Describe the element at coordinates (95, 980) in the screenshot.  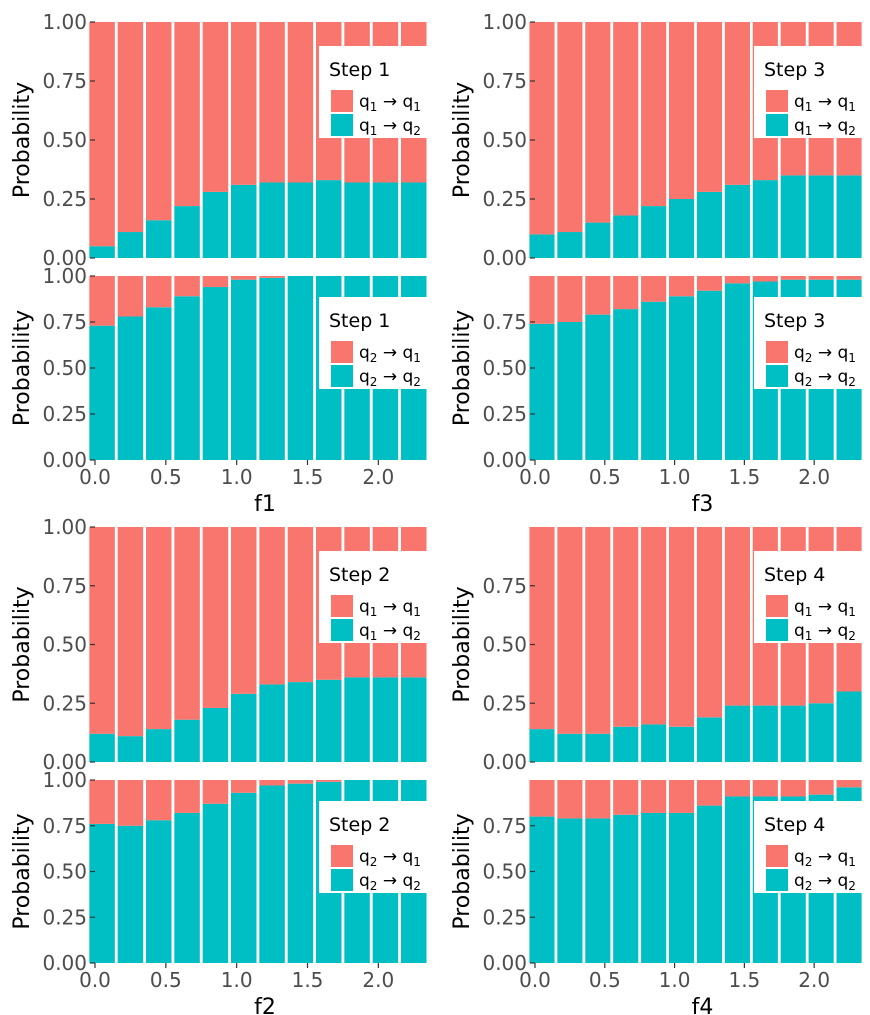
I see `x-tick-label: 0.0` at that location.